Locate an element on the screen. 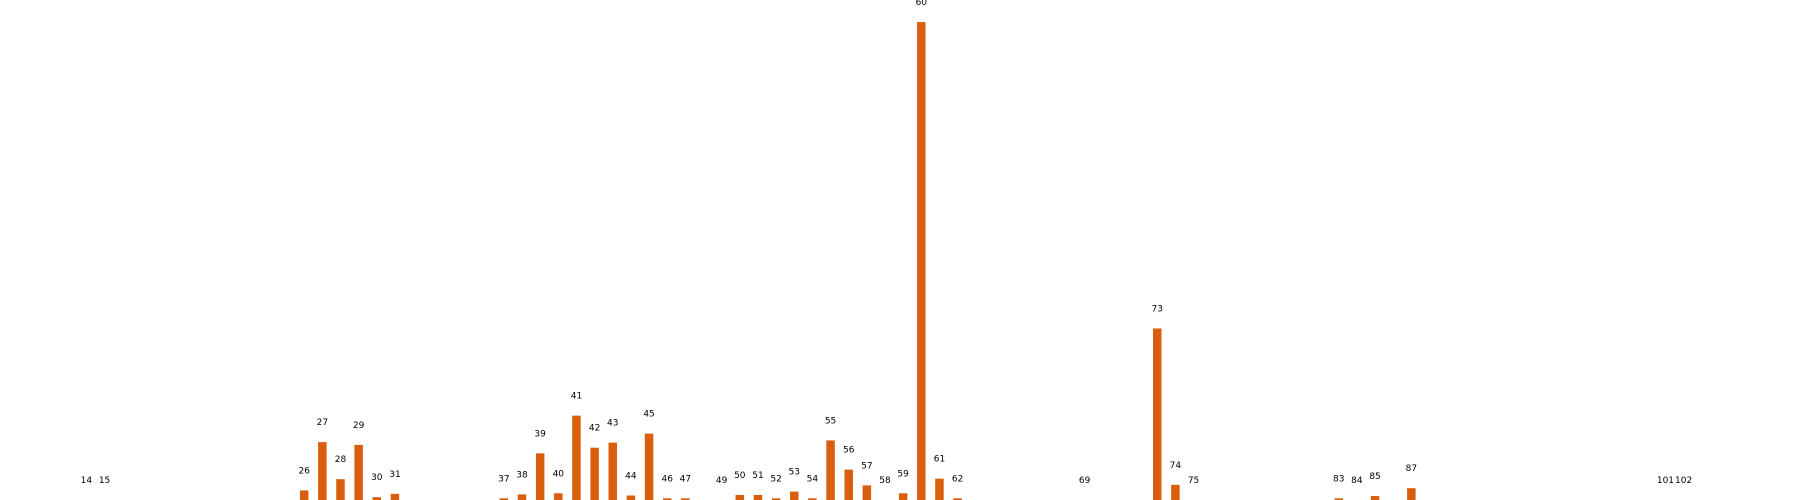 This screenshot has height=500, width=1800. bar-label-29: 29 is located at coordinates (359, 426).